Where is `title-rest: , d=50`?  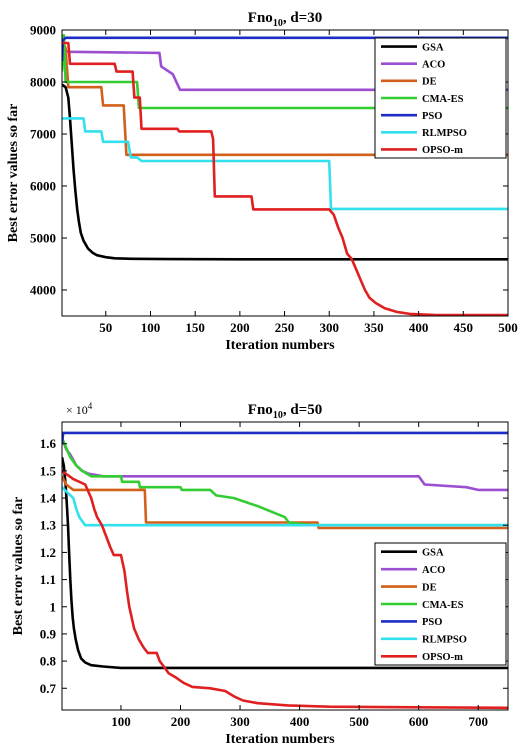 title-rest: , d=50 is located at coordinates (302, 410).